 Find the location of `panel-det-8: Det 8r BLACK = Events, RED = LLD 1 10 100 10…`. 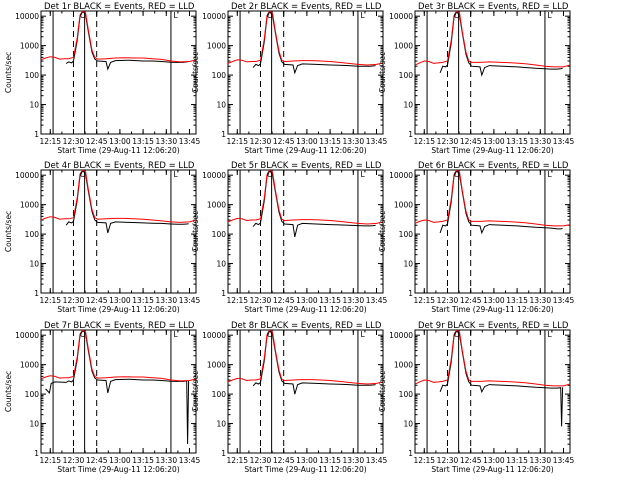

panel-det-8: Det 8r BLACK = Events, RED = LLD 1 10 100 10… is located at coordinates (289, 397).